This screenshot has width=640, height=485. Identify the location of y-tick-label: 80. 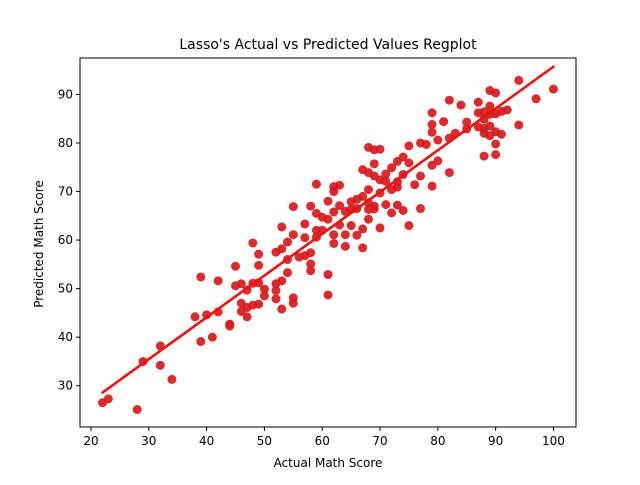
(65, 143).